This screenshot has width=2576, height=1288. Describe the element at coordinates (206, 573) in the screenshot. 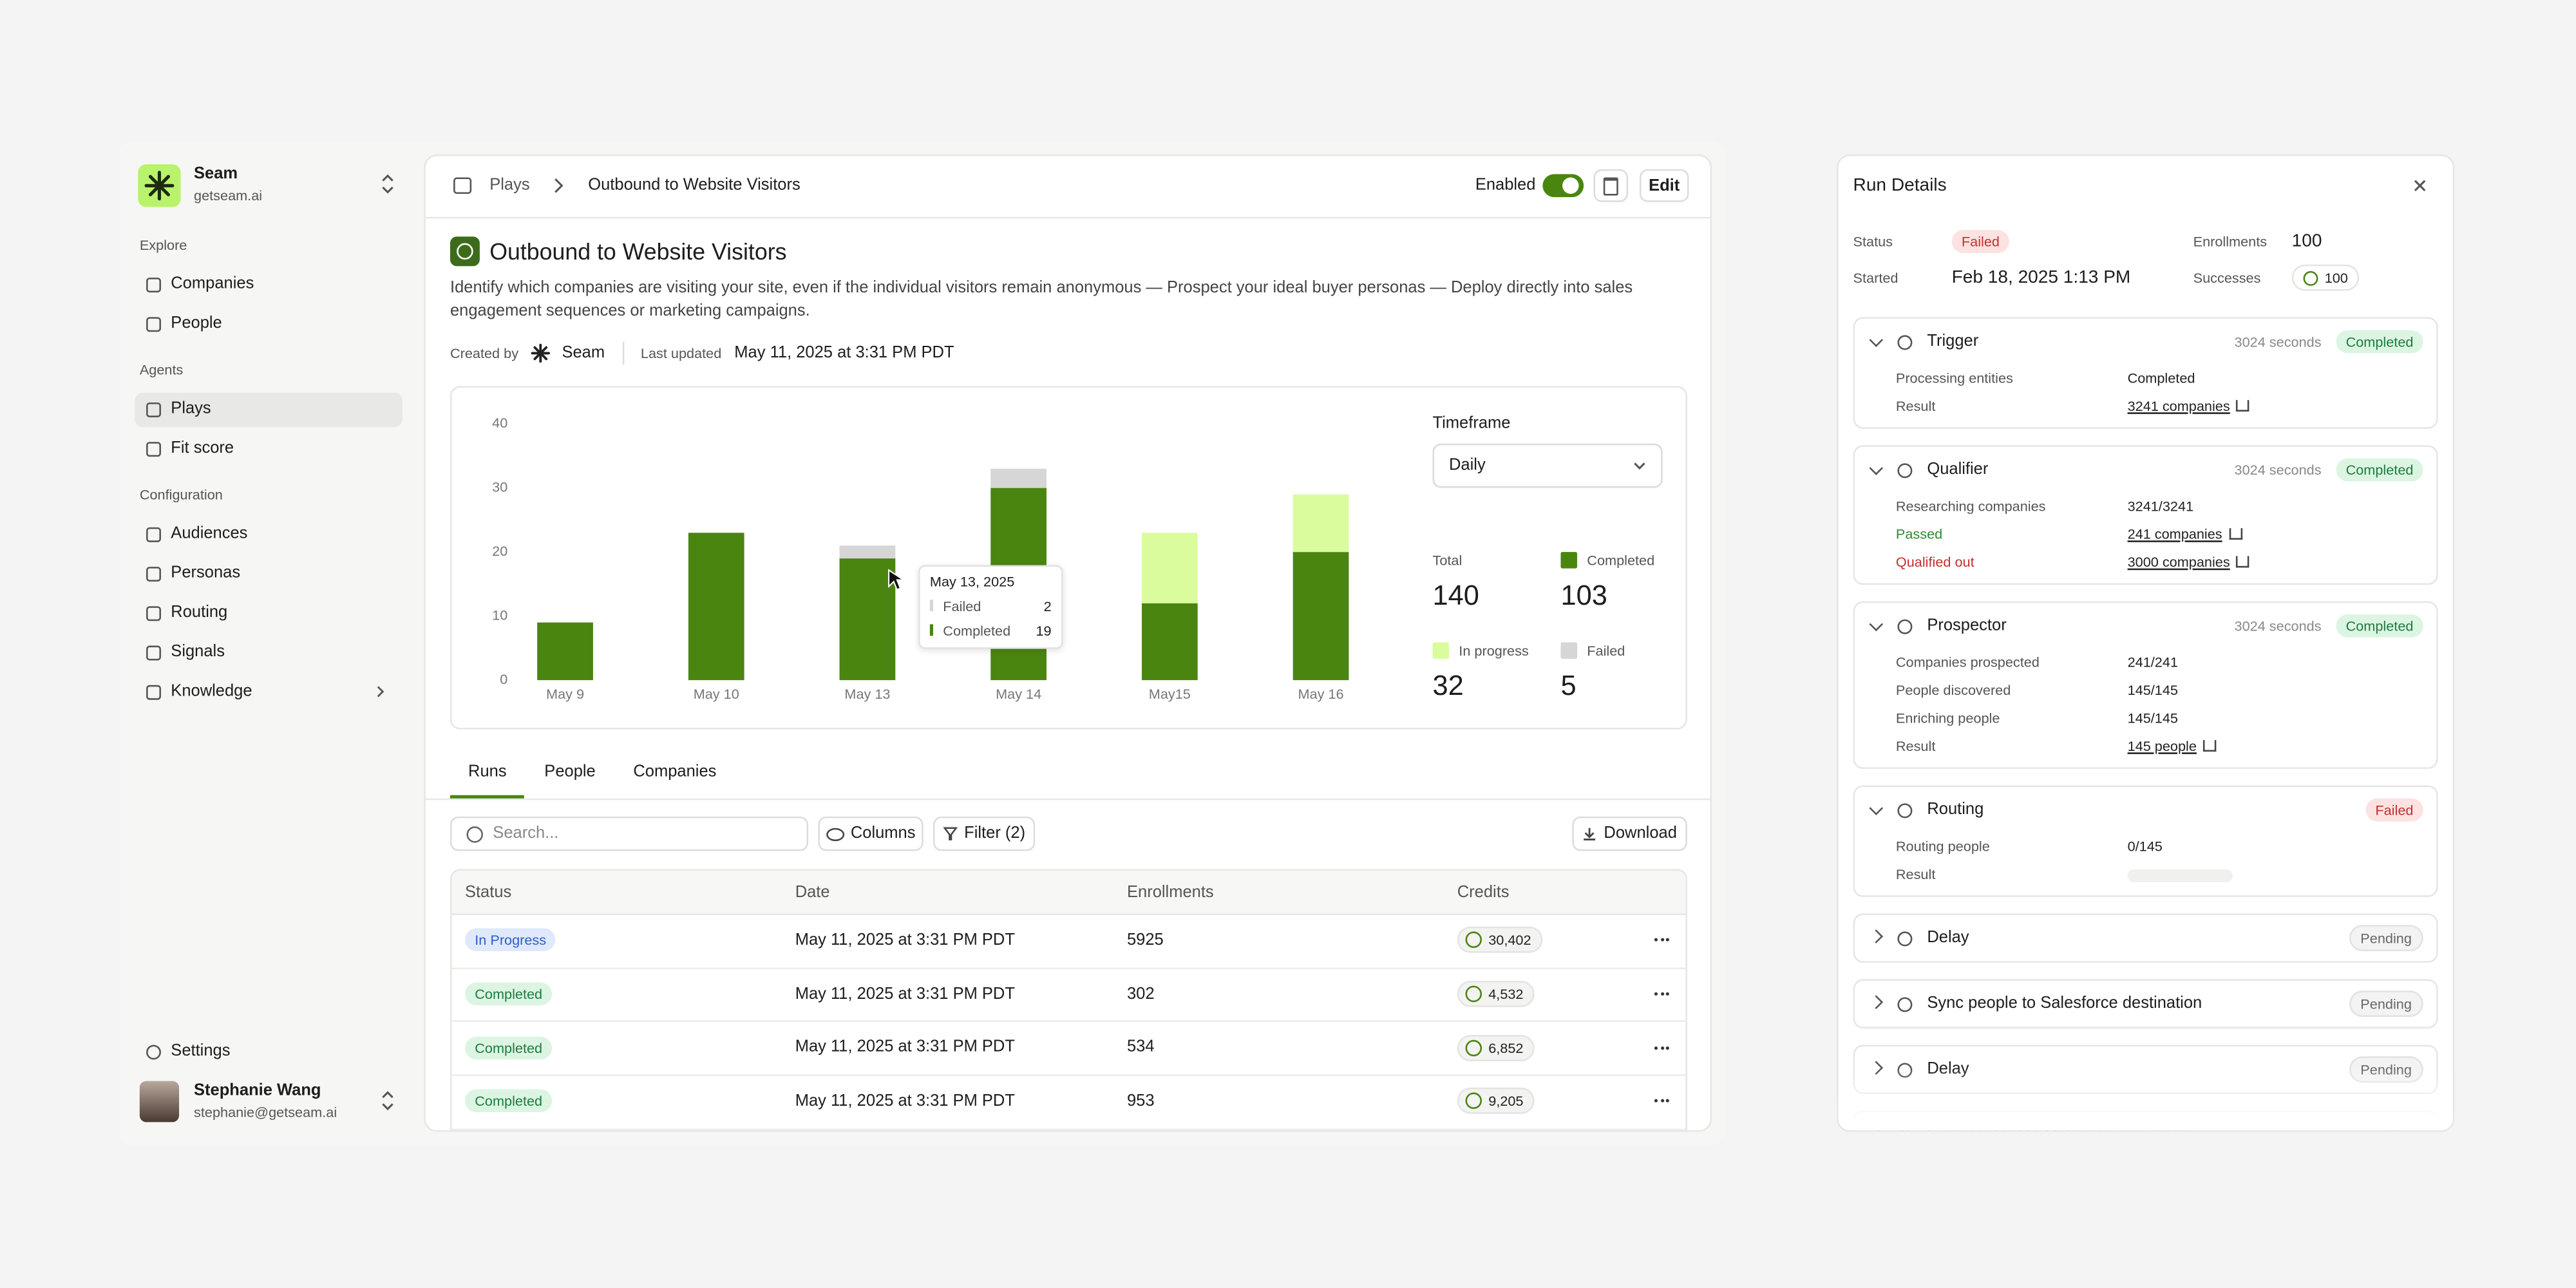

I see `nav-item: Personas` at that location.